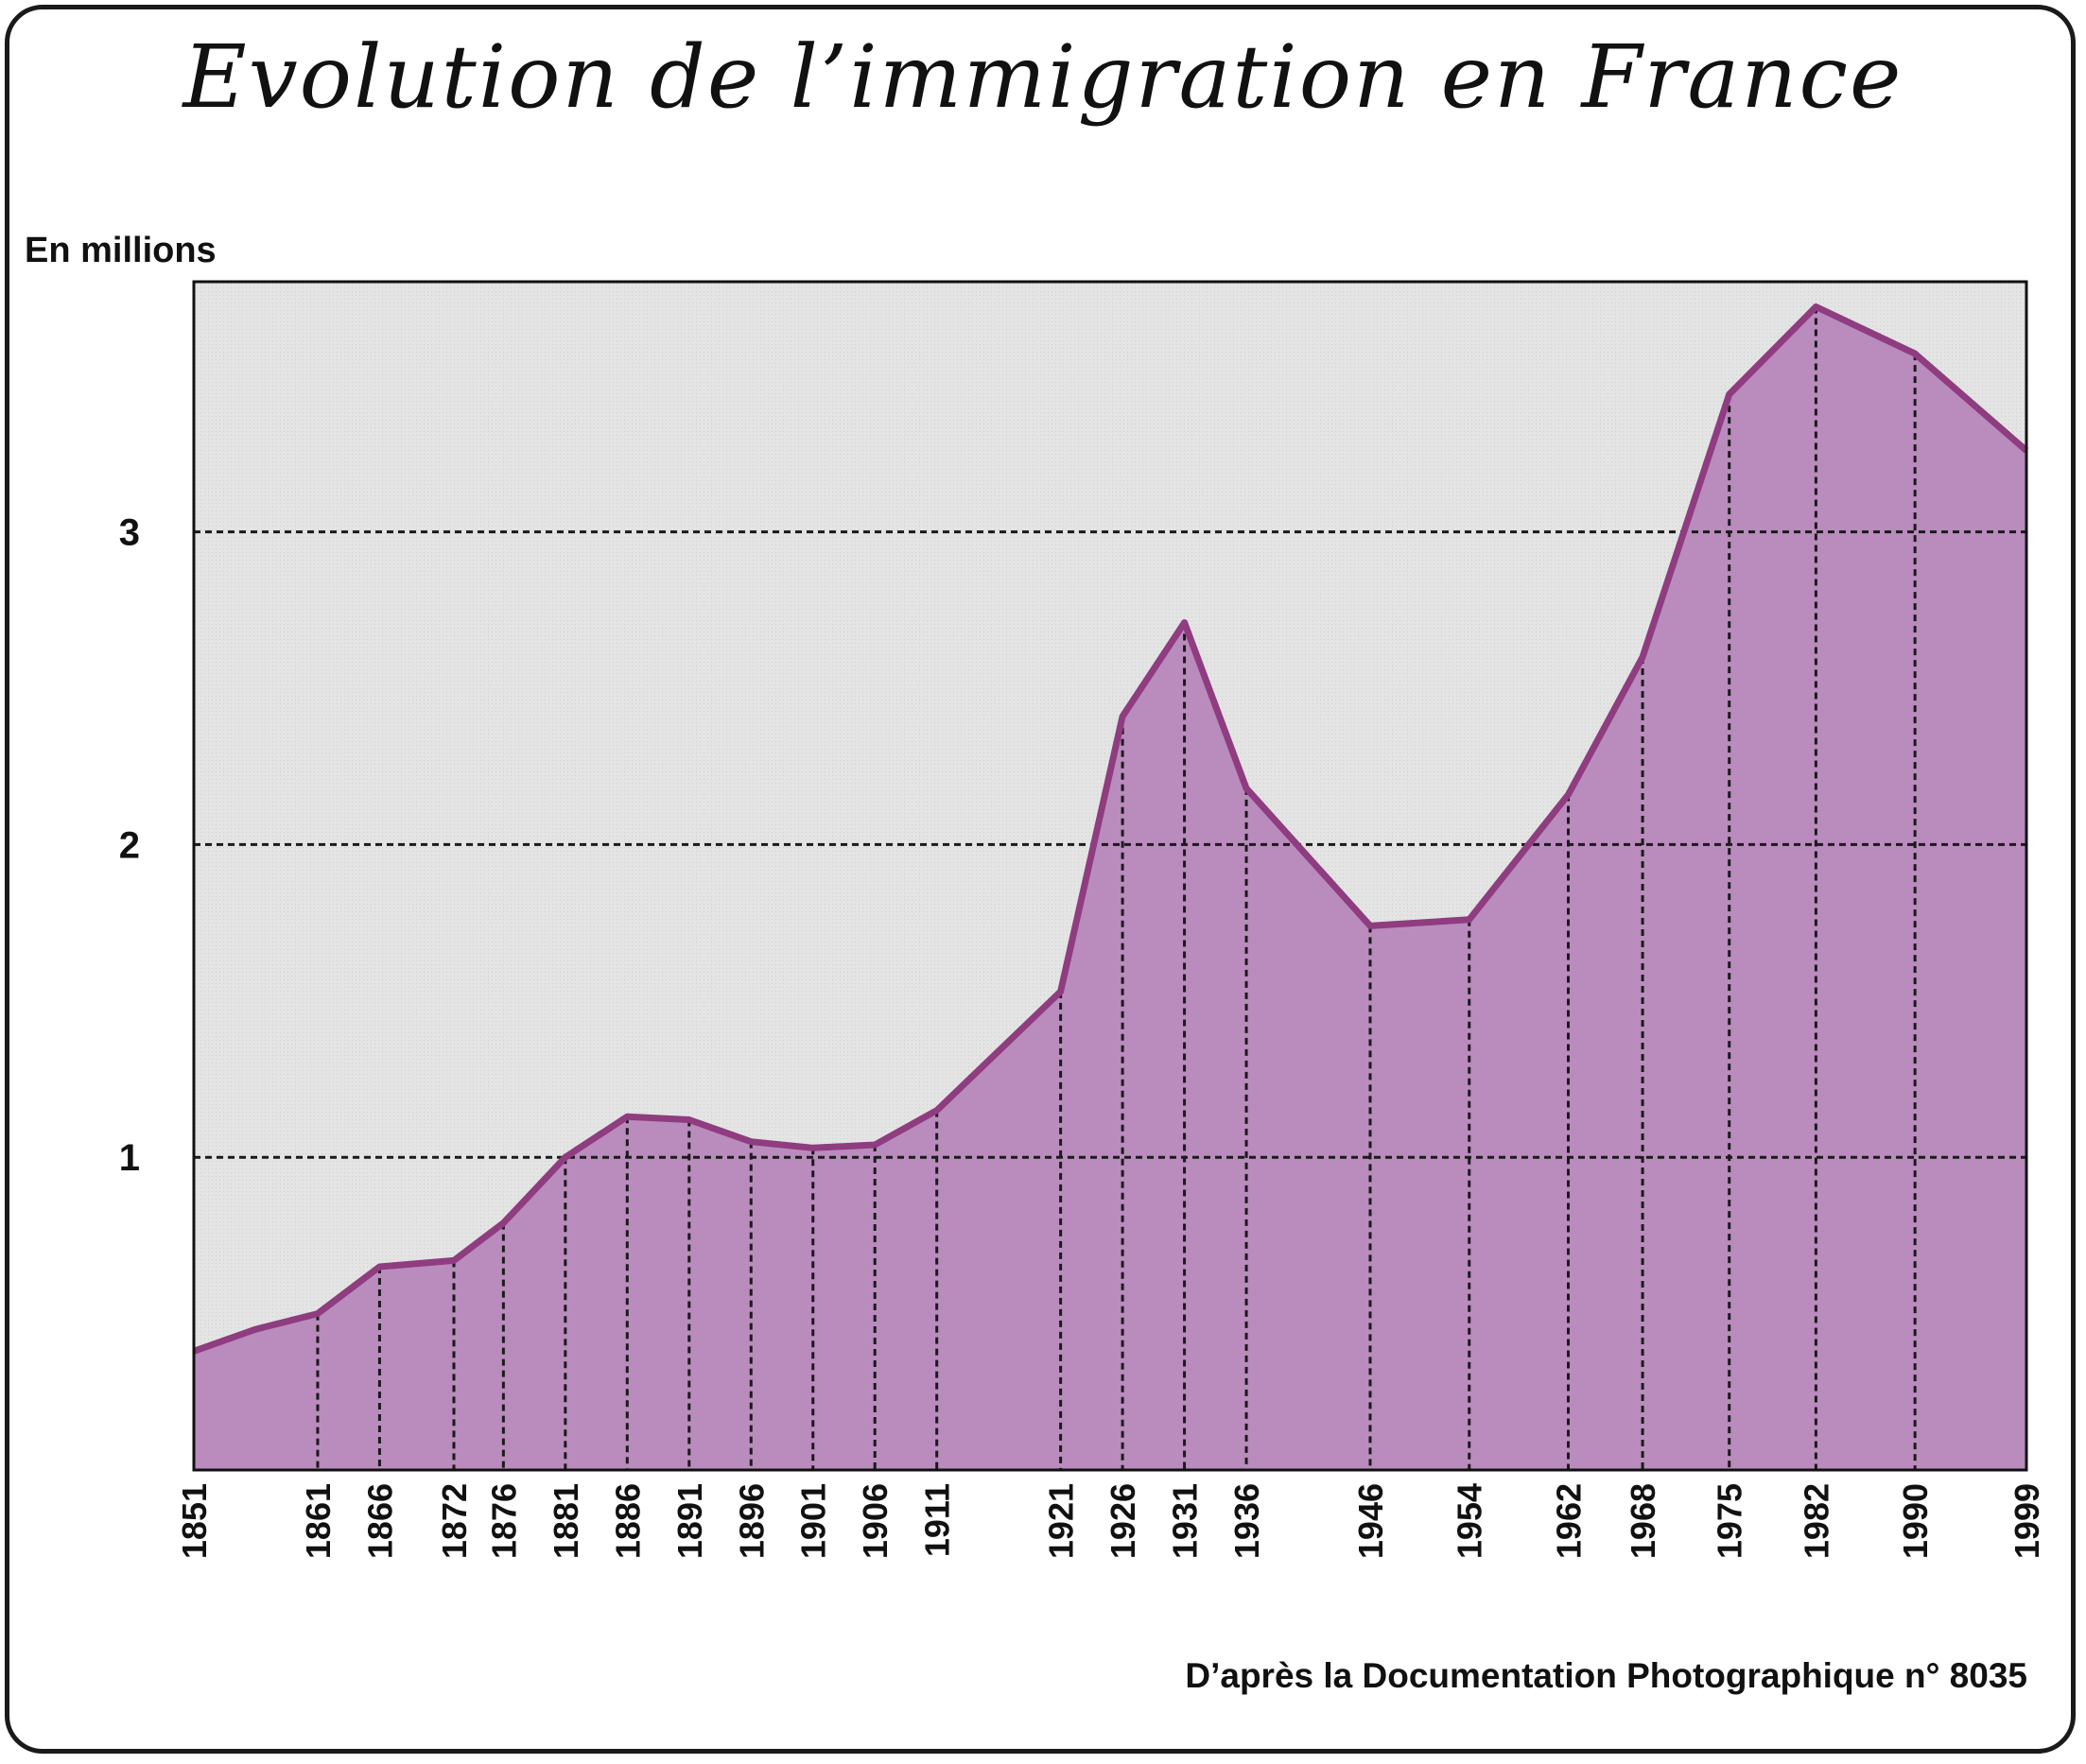 Image resolution: width=2086 pixels, height=1764 pixels. I want to click on y-tick-label: 1, so click(129, 1158).